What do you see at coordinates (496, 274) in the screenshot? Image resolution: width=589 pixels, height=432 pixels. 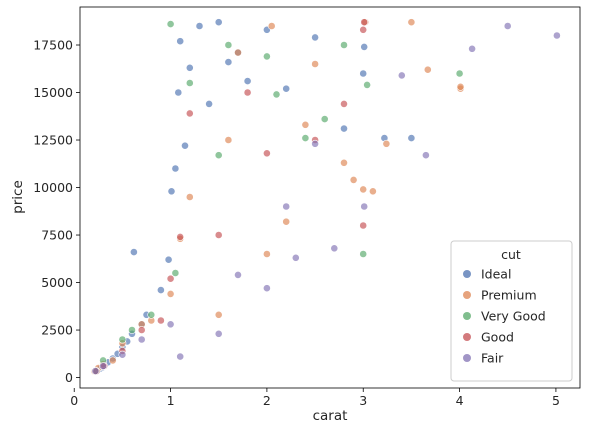 I see `legend-label-ideal: Ideal` at bounding box center [496, 274].